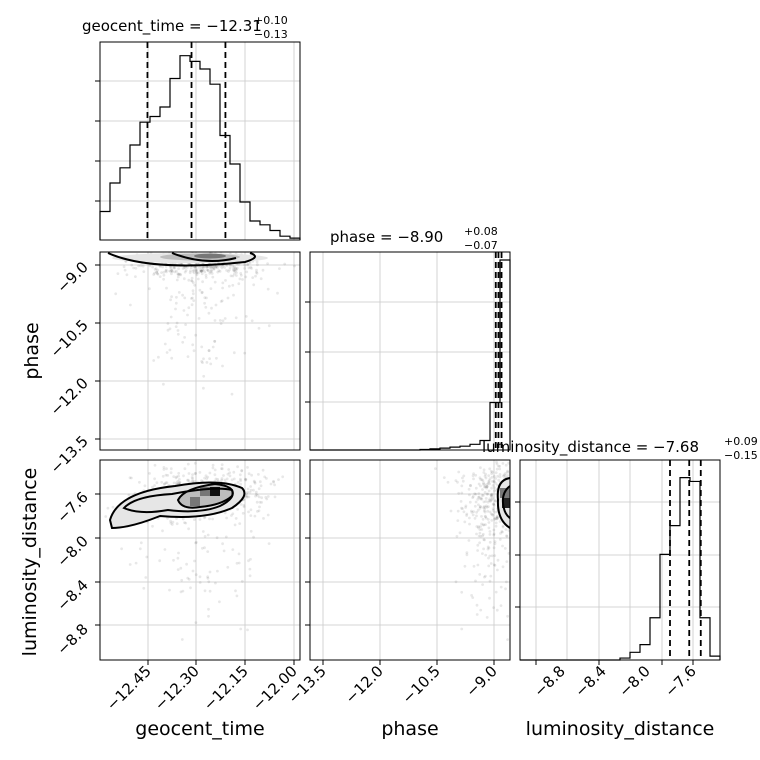 The image size is (760, 760). Describe the element at coordinates (410, 351) in the screenshot. I see `axes-frame-phase-hist` at that location.